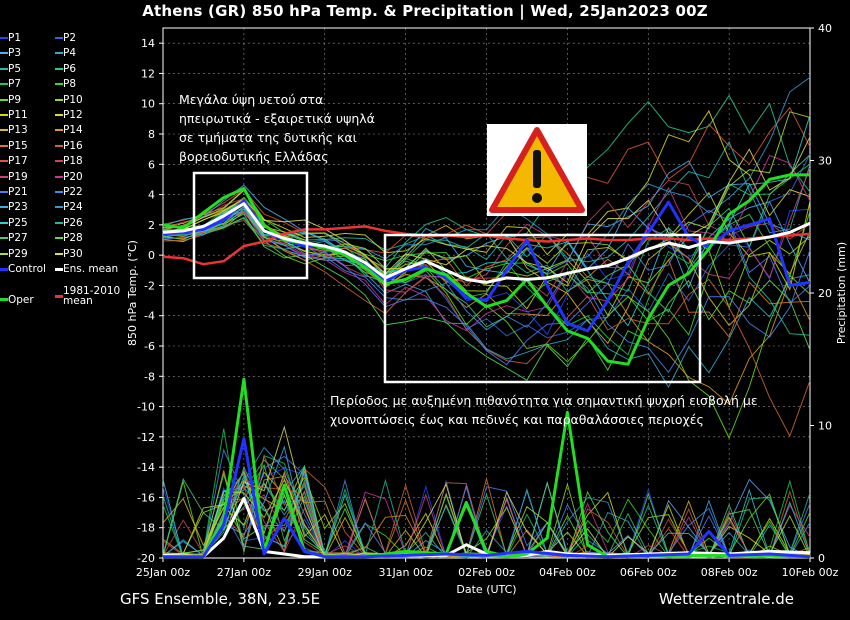 The height and width of the screenshot is (620, 850). What do you see at coordinates (406, 572) in the screenshot?
I see `x-tick-label: 31Jan 00z` at bounding box center [406, 572].